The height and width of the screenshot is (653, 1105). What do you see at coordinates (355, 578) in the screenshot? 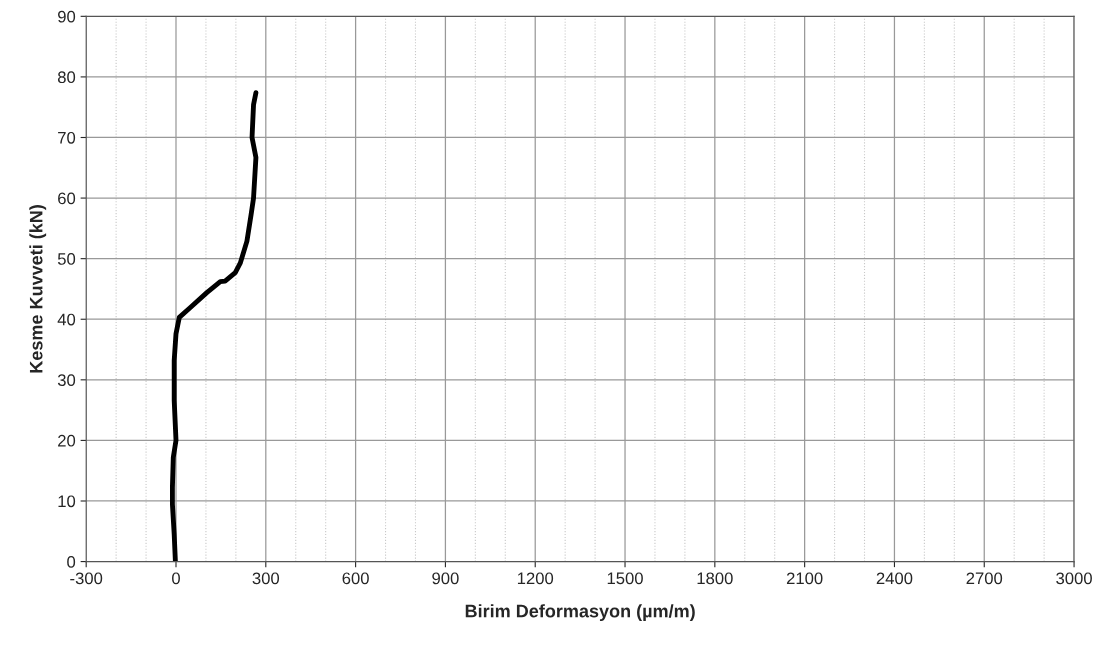
I see `x-tick-label: 600` at bounding box center [355, 578].